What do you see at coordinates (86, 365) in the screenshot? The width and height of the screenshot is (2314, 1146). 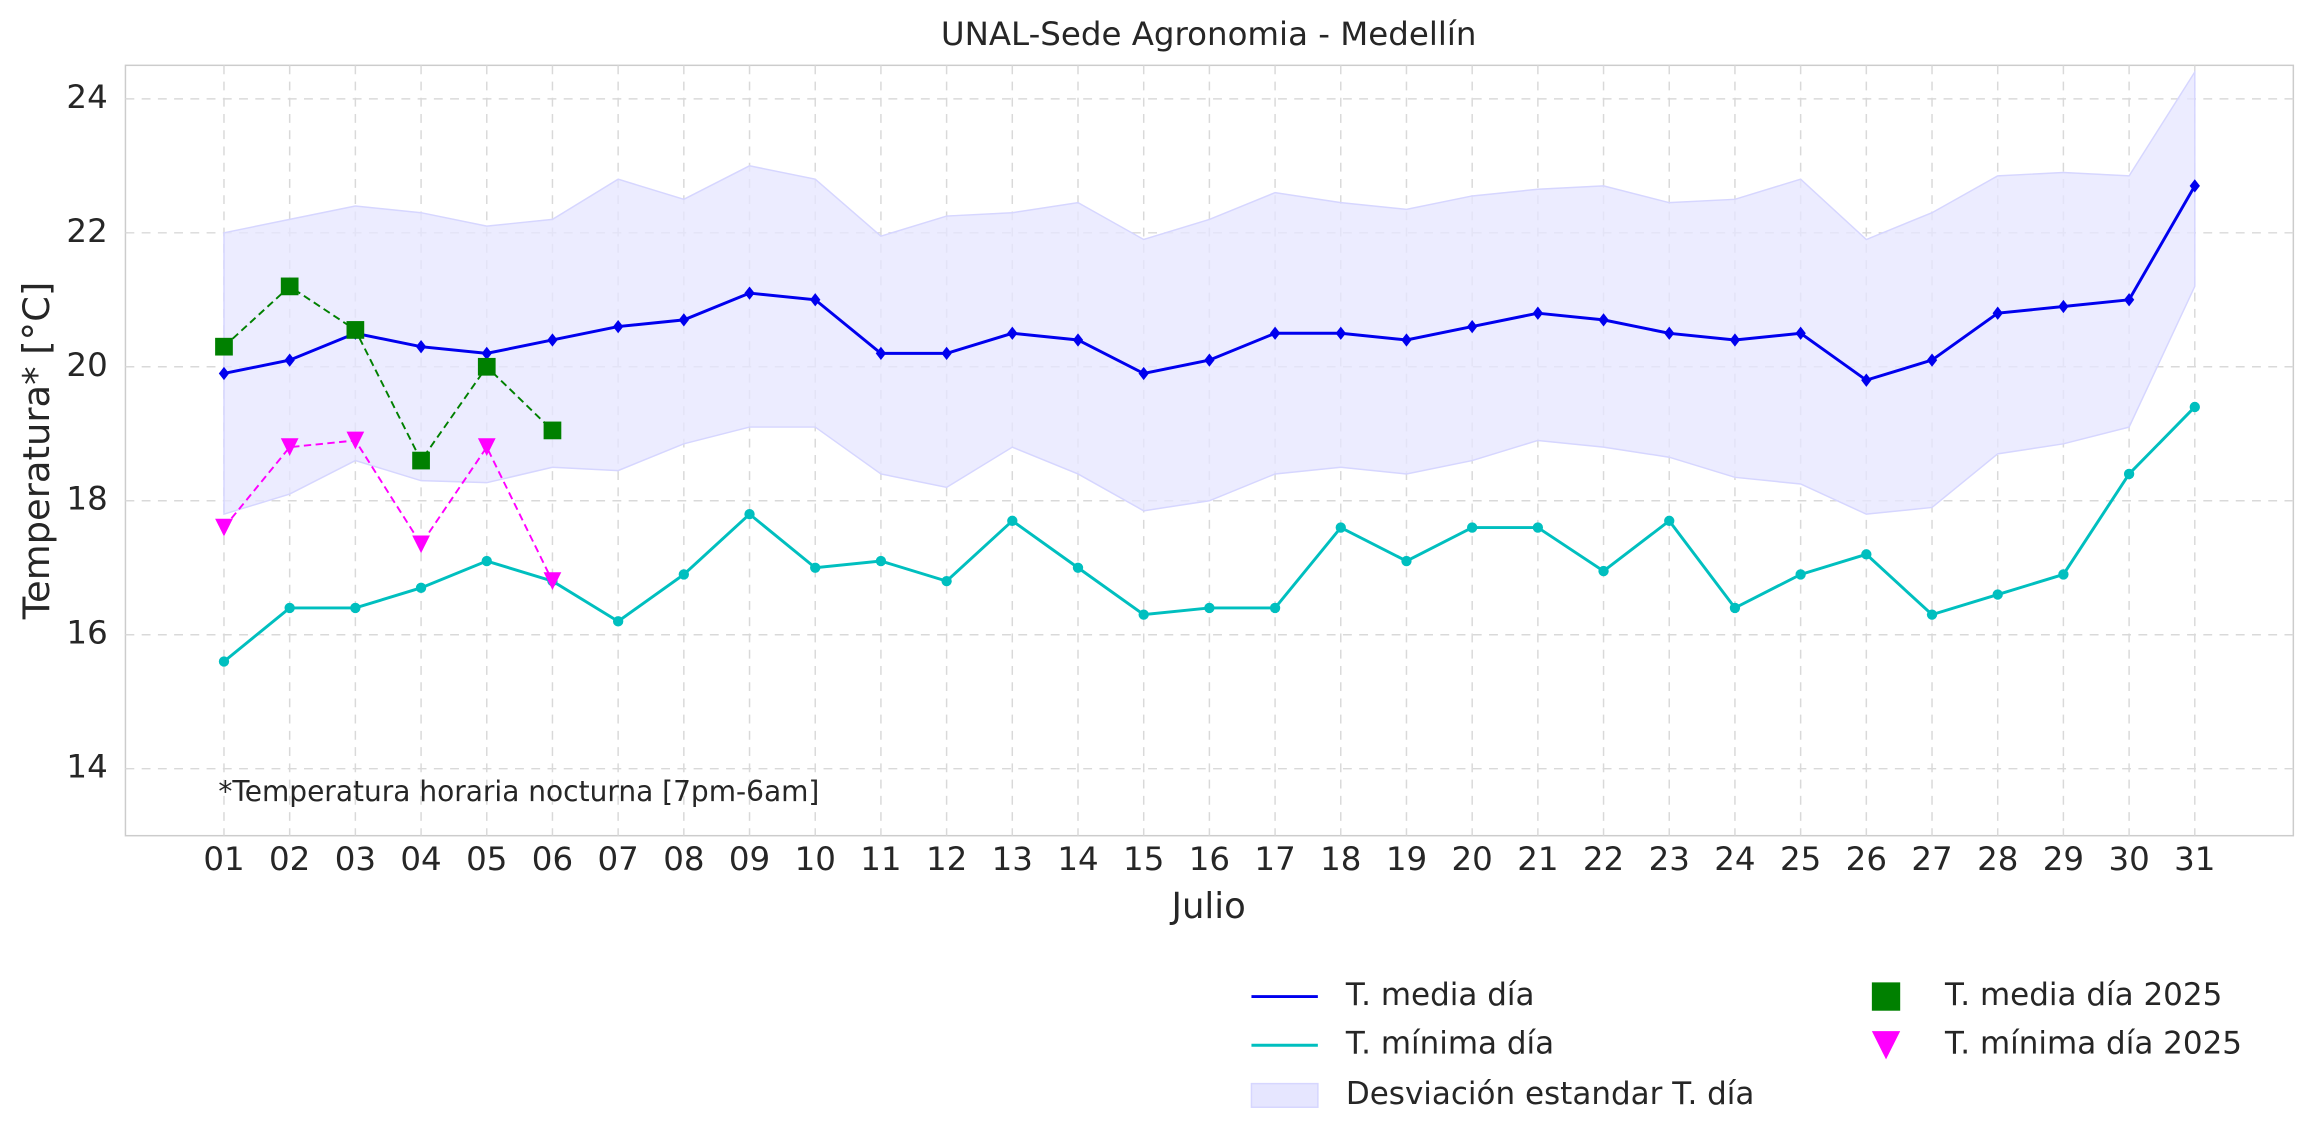 I see `y-tick-label: 20` at bounding box center [86, 365].